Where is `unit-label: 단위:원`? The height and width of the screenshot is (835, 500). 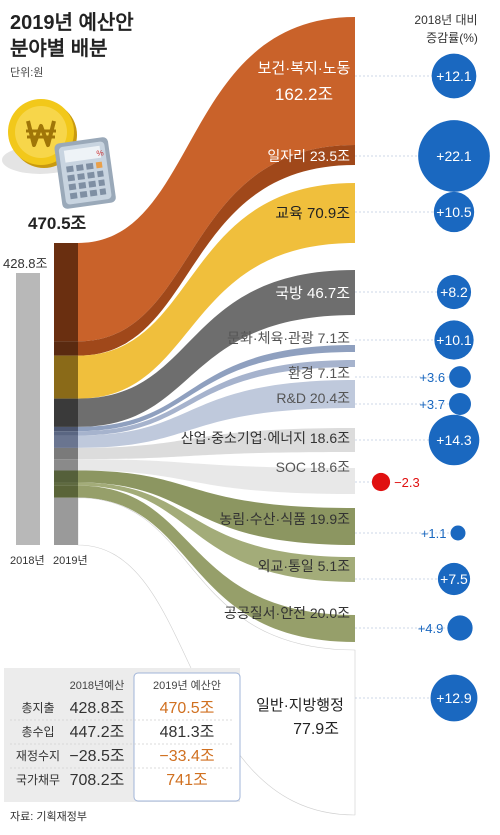 unit-label: 단위:원 is located at coordinates (26, 72).